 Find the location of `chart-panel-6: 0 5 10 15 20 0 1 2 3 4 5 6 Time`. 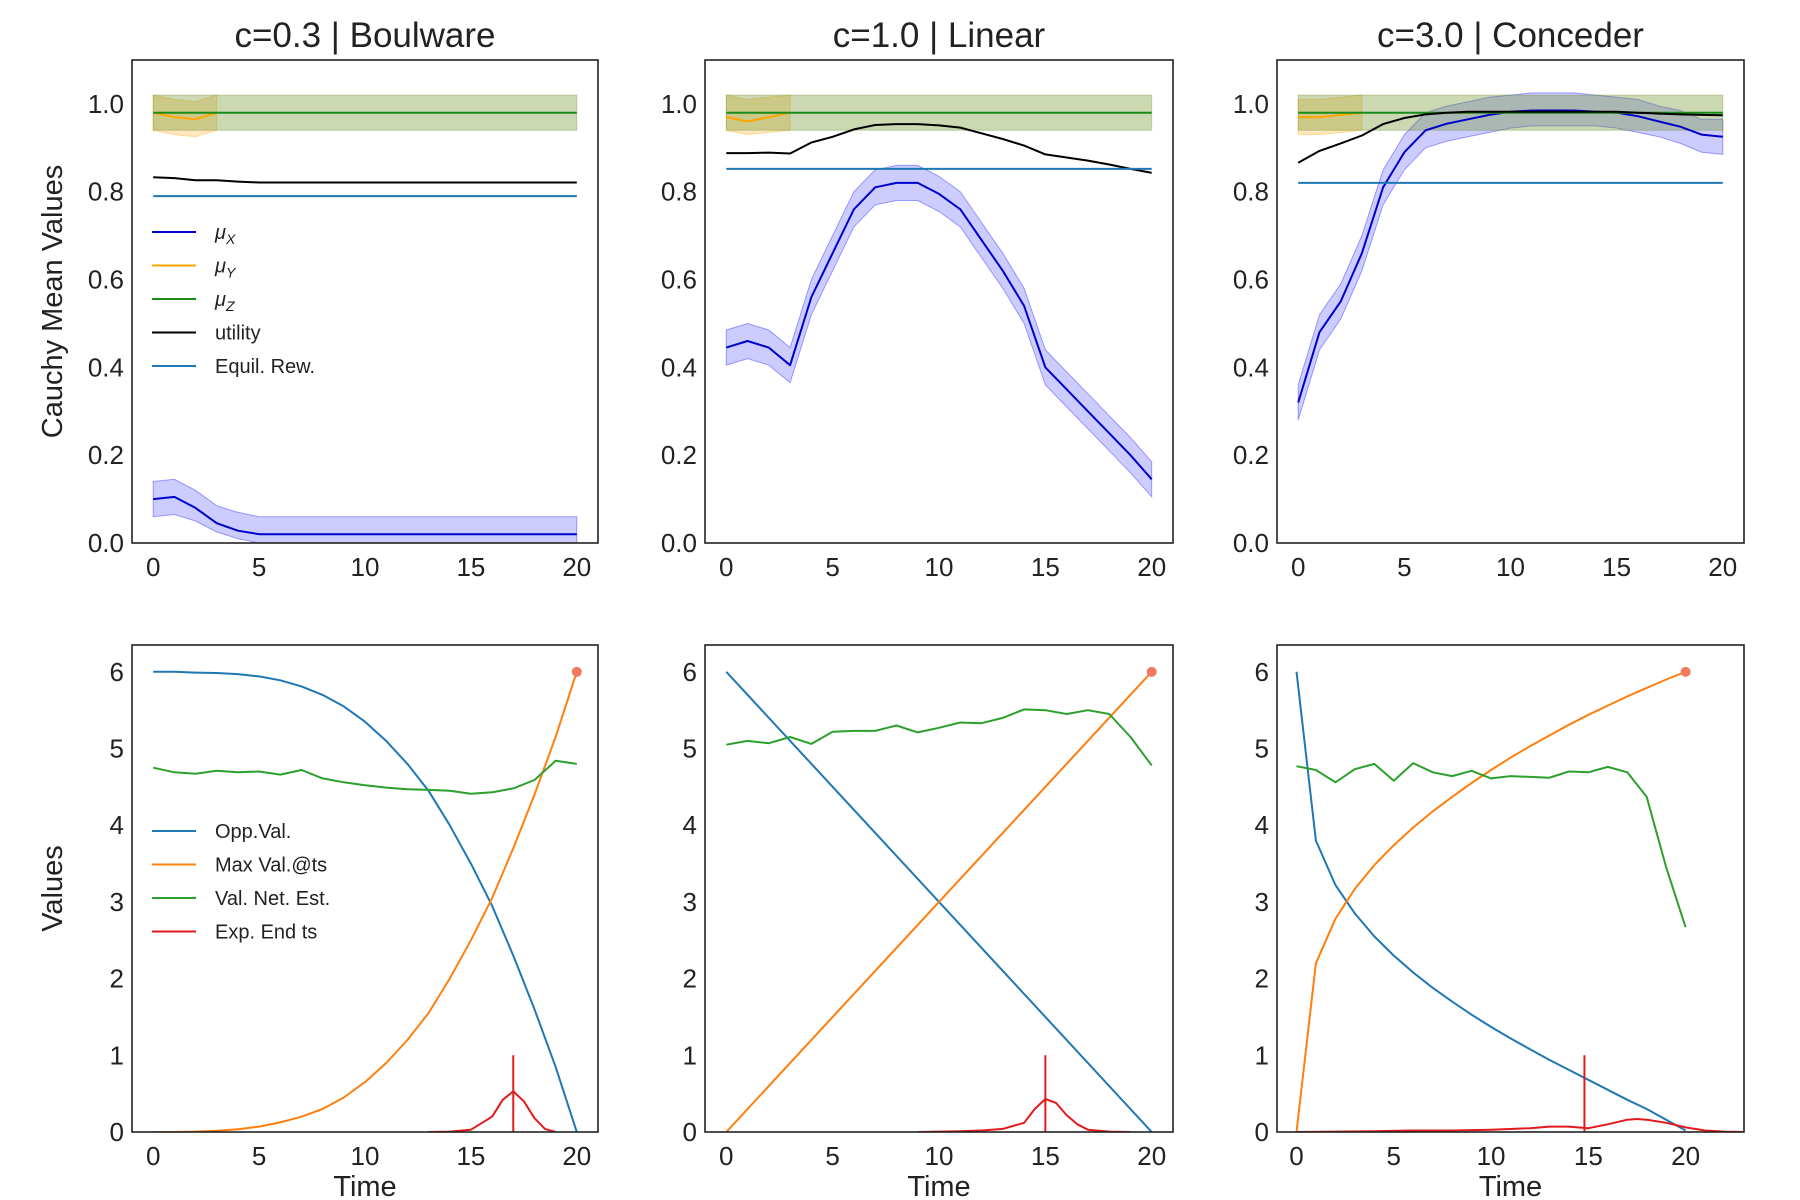

chart-panel-6: 0 5 10 15 20 0 1 2 3 4 5 6 Time is located at coordinates (1500, 922).